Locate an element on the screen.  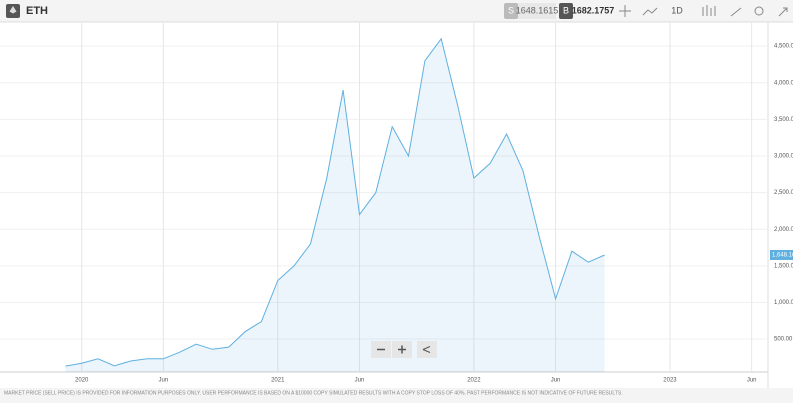
y-tick-label: 3,000.00 is located at coordinates (783, 157).